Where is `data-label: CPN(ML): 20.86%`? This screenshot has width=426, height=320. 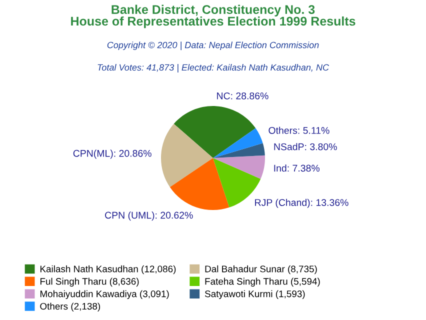 data-label: CPN(ML): 20.86% is located at coordinates (112, 154).